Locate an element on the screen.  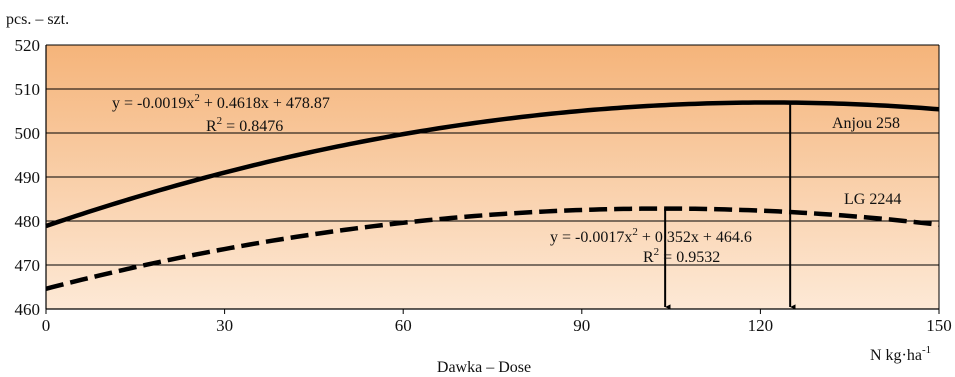
r2-anjou-258: R2 = 0.8476 is located at coordinates (244, 125).